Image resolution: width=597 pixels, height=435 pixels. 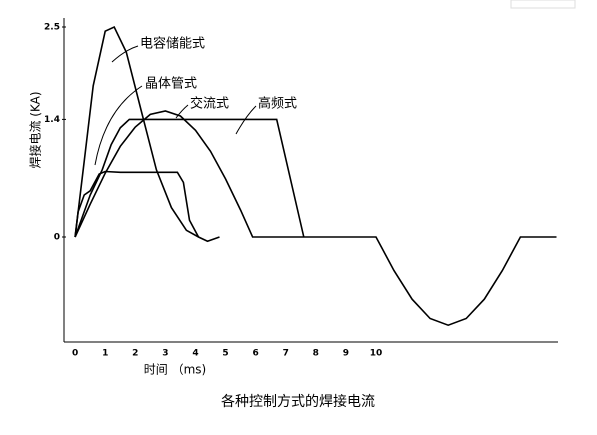 What do you see at coordinates (277, 104) in the screenshot?
I see `series-label: 高频式` at bounding box center [277, 104].